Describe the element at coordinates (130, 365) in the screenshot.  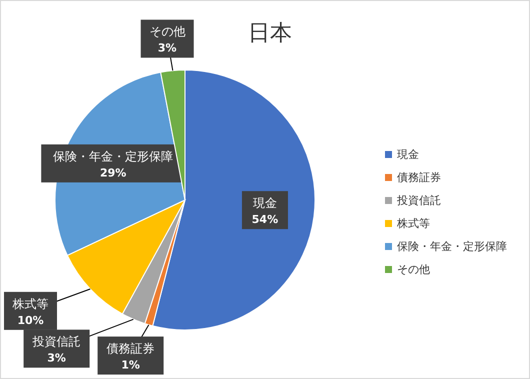
I see `data-label: 1%` at that location.